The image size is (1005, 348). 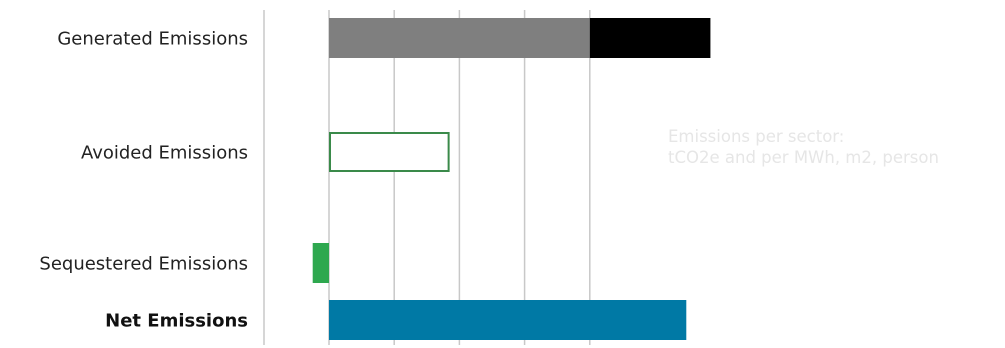 What do you see at coordinates (176, 321) in the screenshot?
I see `category-label-3: Net Emissions` at bounding box center [176, 321].